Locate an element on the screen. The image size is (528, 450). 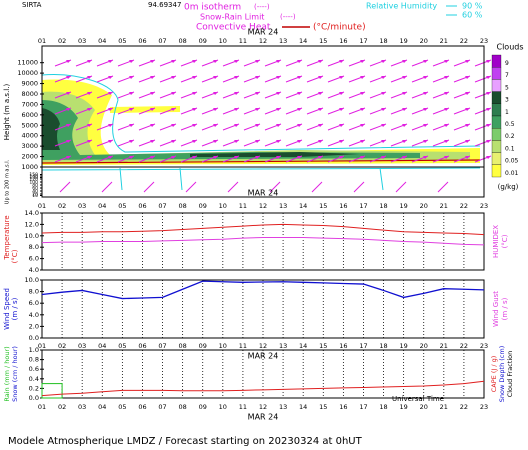
y2-axis-label: CAPE (J / g) is located at coordinates (494, 374).